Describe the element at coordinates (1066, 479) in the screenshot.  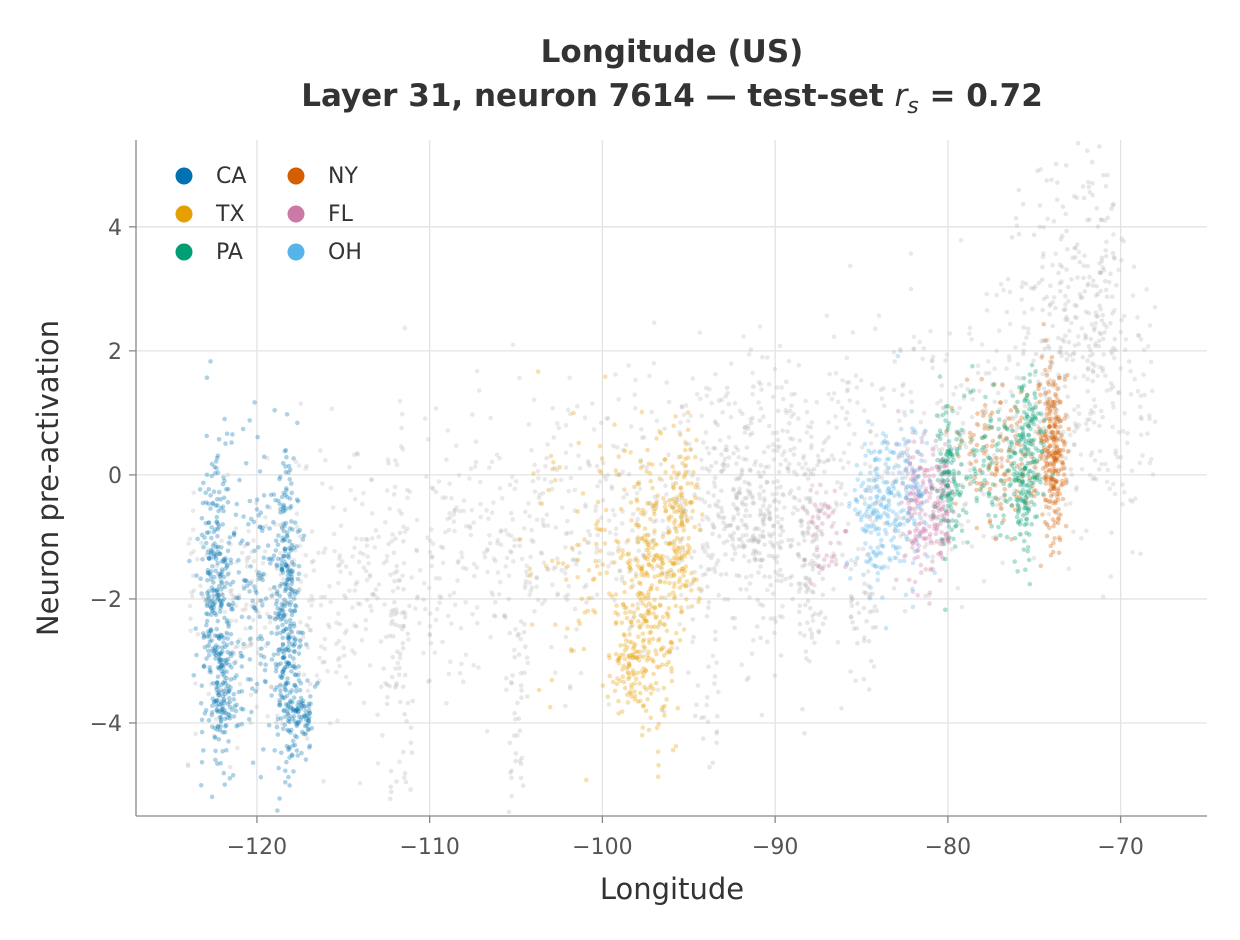
I see `point-ny` at that location.